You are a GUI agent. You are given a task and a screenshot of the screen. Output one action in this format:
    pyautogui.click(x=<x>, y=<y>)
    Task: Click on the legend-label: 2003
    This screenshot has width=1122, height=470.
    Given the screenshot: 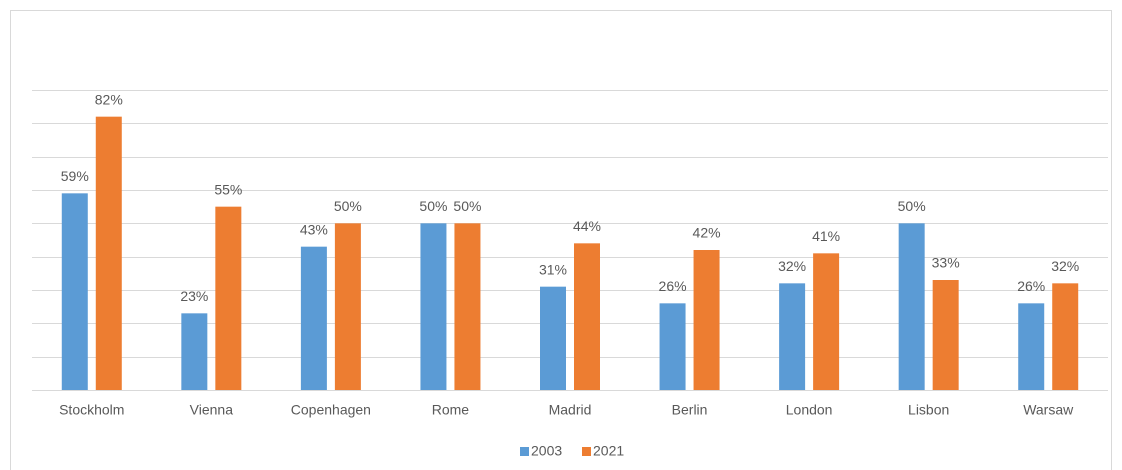 What is the action you would take?
    pyautogui.click(x=546, y=451)
    